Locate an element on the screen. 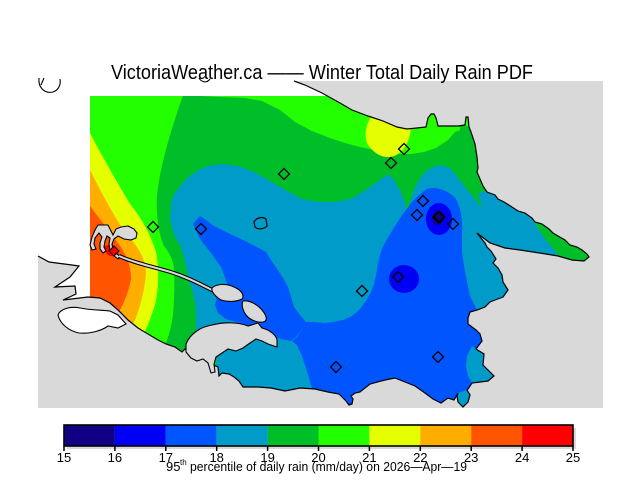 The height and width of the screenshot is (480, 640). svg-text: 24 is located at coordinates (522, 457).